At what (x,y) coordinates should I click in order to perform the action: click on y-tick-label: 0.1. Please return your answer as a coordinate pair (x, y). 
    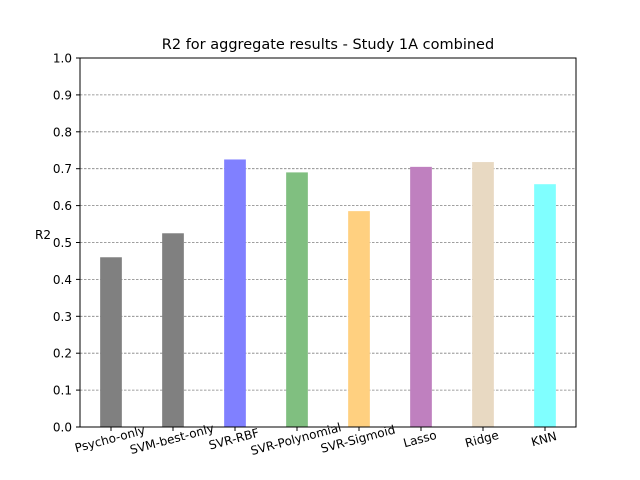
    Looking at the image, I should click on (62, 391).